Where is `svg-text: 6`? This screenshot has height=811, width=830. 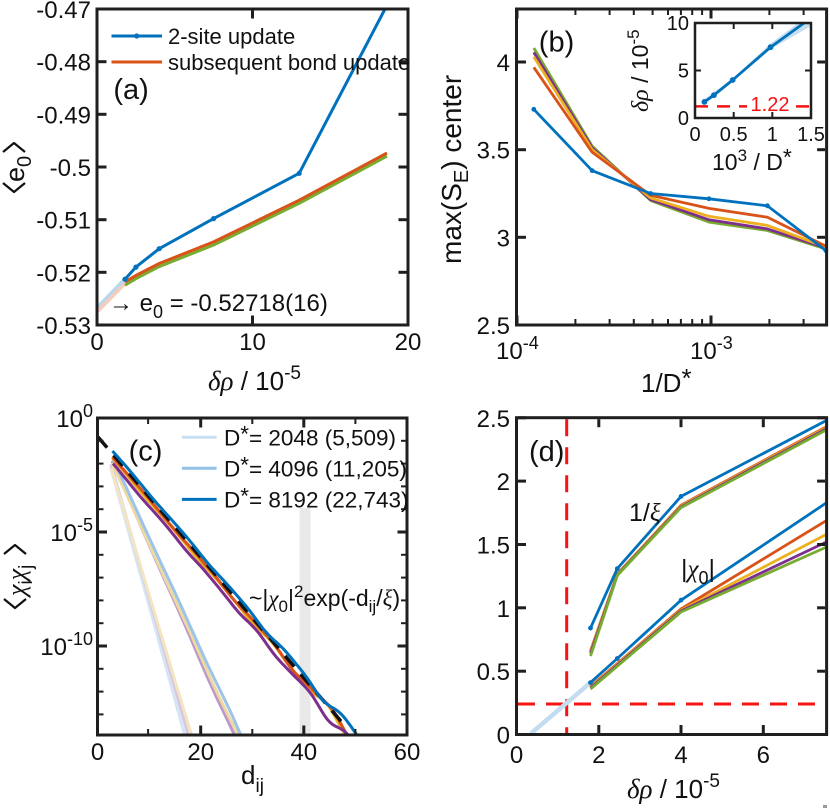 svg-text: 6 is located at coordinates (763, 755).